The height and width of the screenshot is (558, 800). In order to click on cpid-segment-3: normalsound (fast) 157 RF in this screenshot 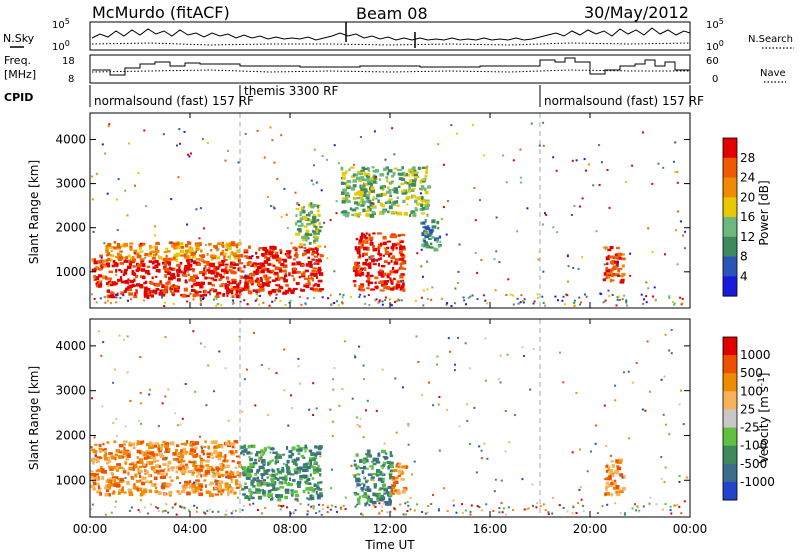, I will do `click(624, 101)`.